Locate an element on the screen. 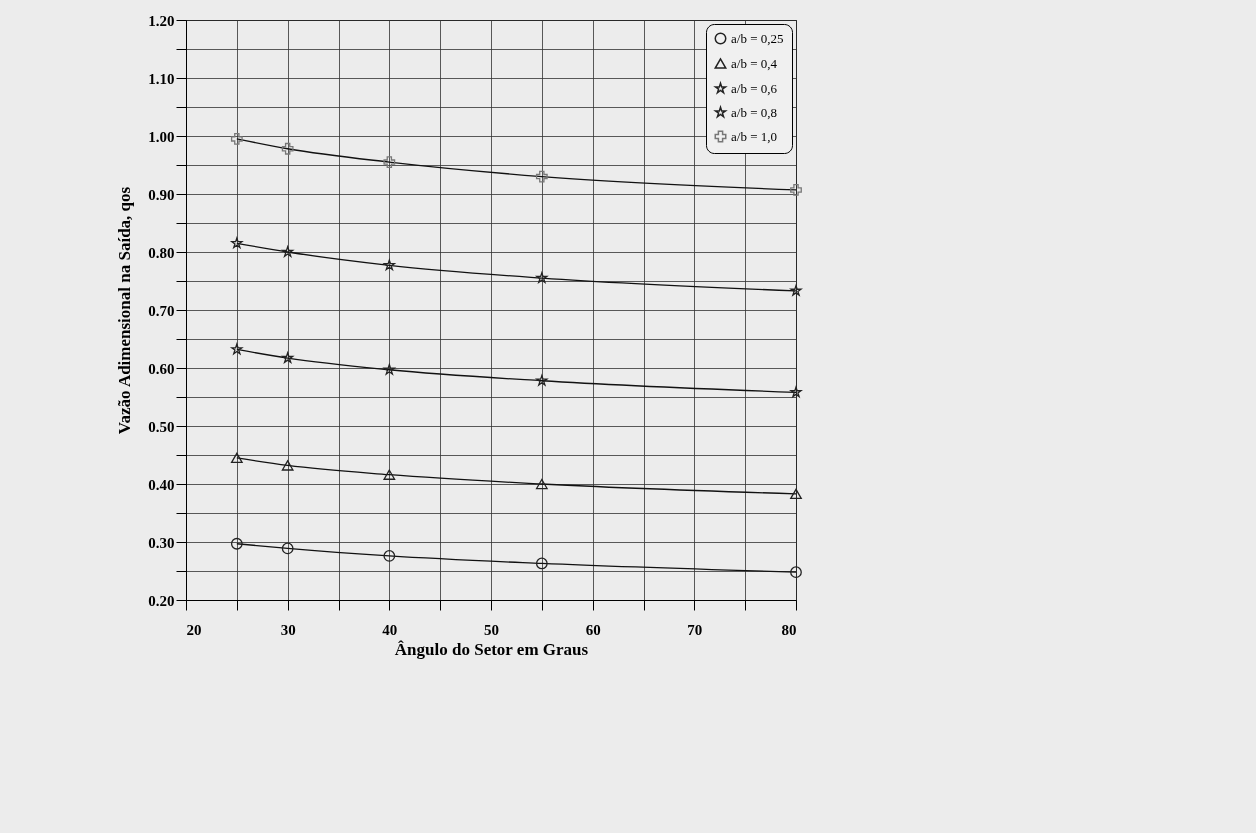 The height and width of the screenshot is (833, 1256). y-tick-label: 1.10 is located at coordinates (161, 78).